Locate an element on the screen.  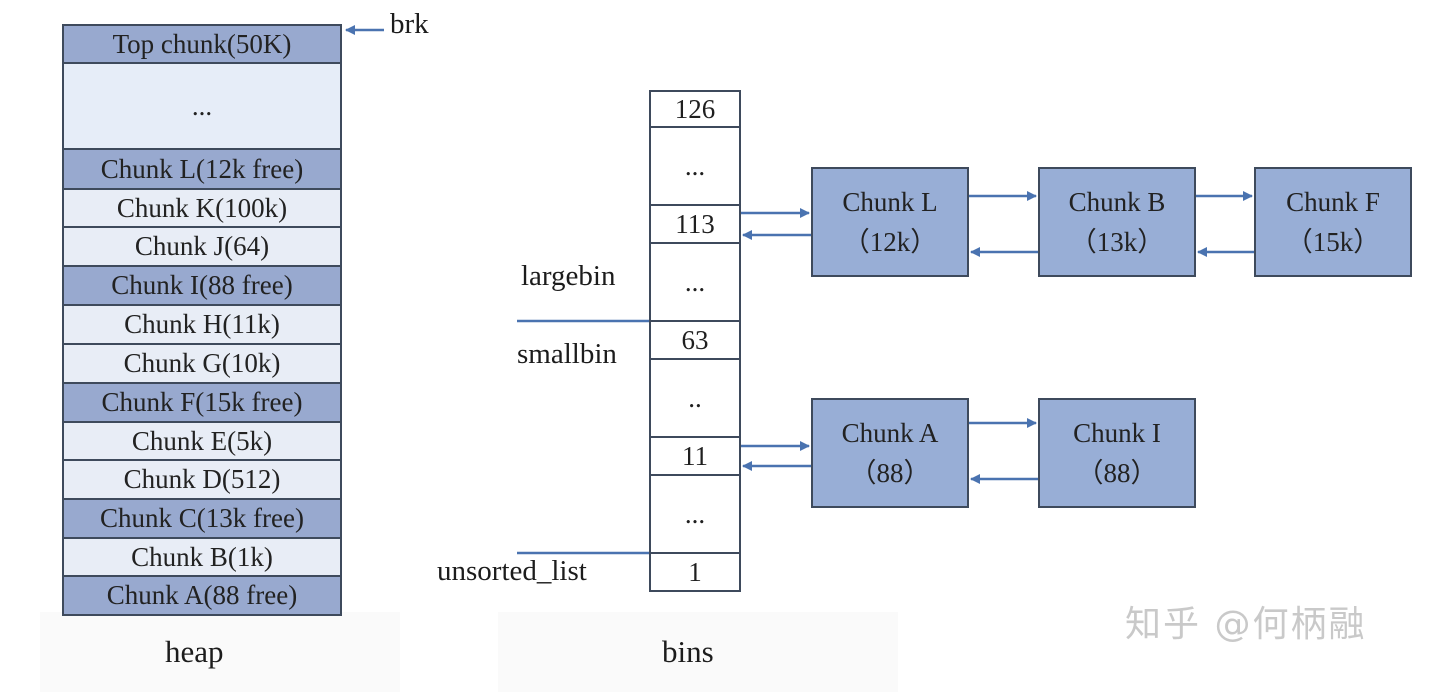
chunk-node-size: （12k） is located at coordinates (890, 242).